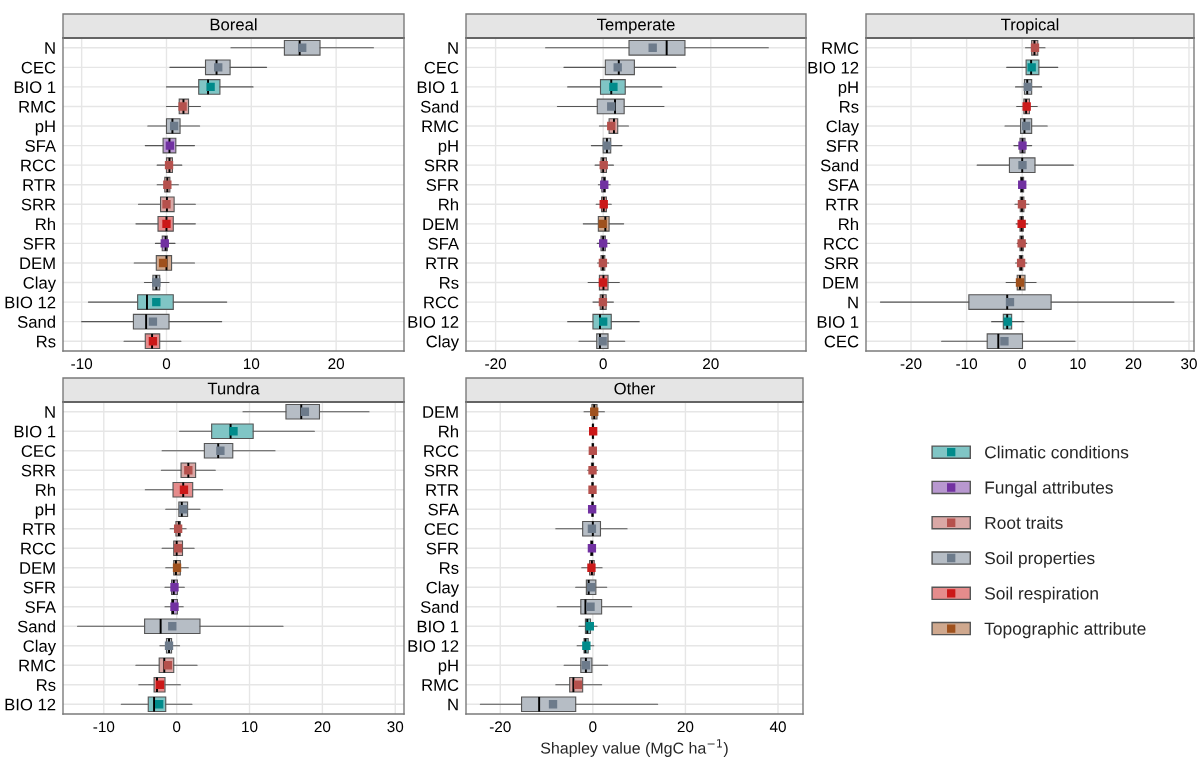  What do you see at coordinates (1041, 594) in the screenshot?
I see `legend-label: Soil respiration` at bounding box center [1041, 594].